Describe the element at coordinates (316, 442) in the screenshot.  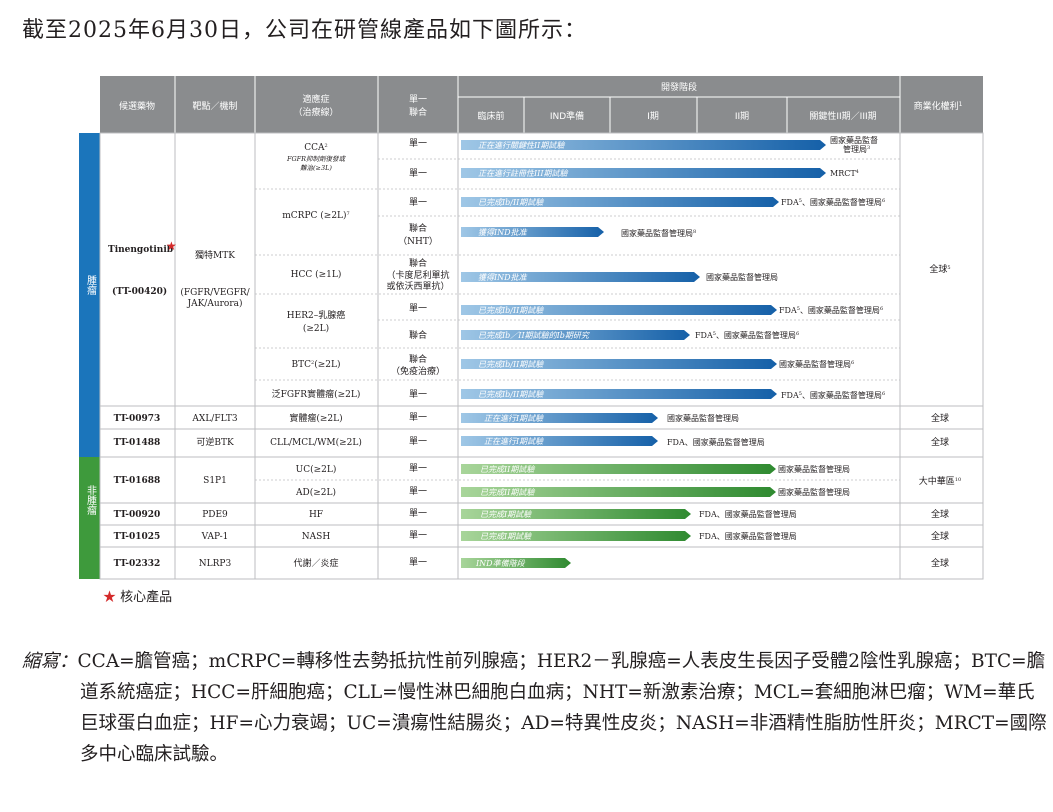
I see `indication-tt-01488: CLL/MCL/WM(≥2L)` at that location.